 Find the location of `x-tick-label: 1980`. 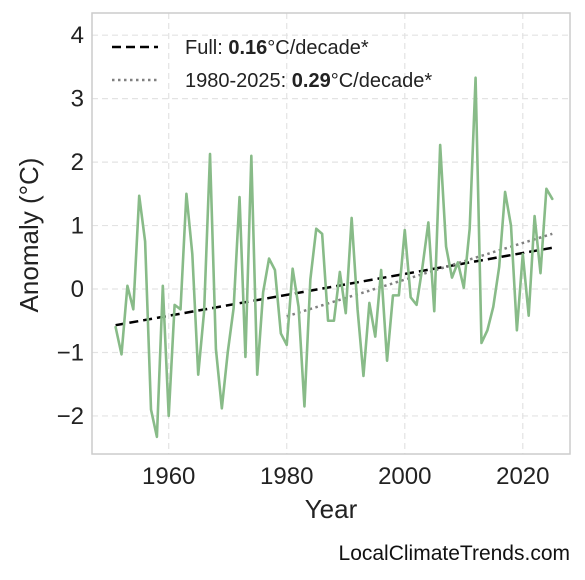

x-tick-label: 1980 is located at coordinates (286, 476).